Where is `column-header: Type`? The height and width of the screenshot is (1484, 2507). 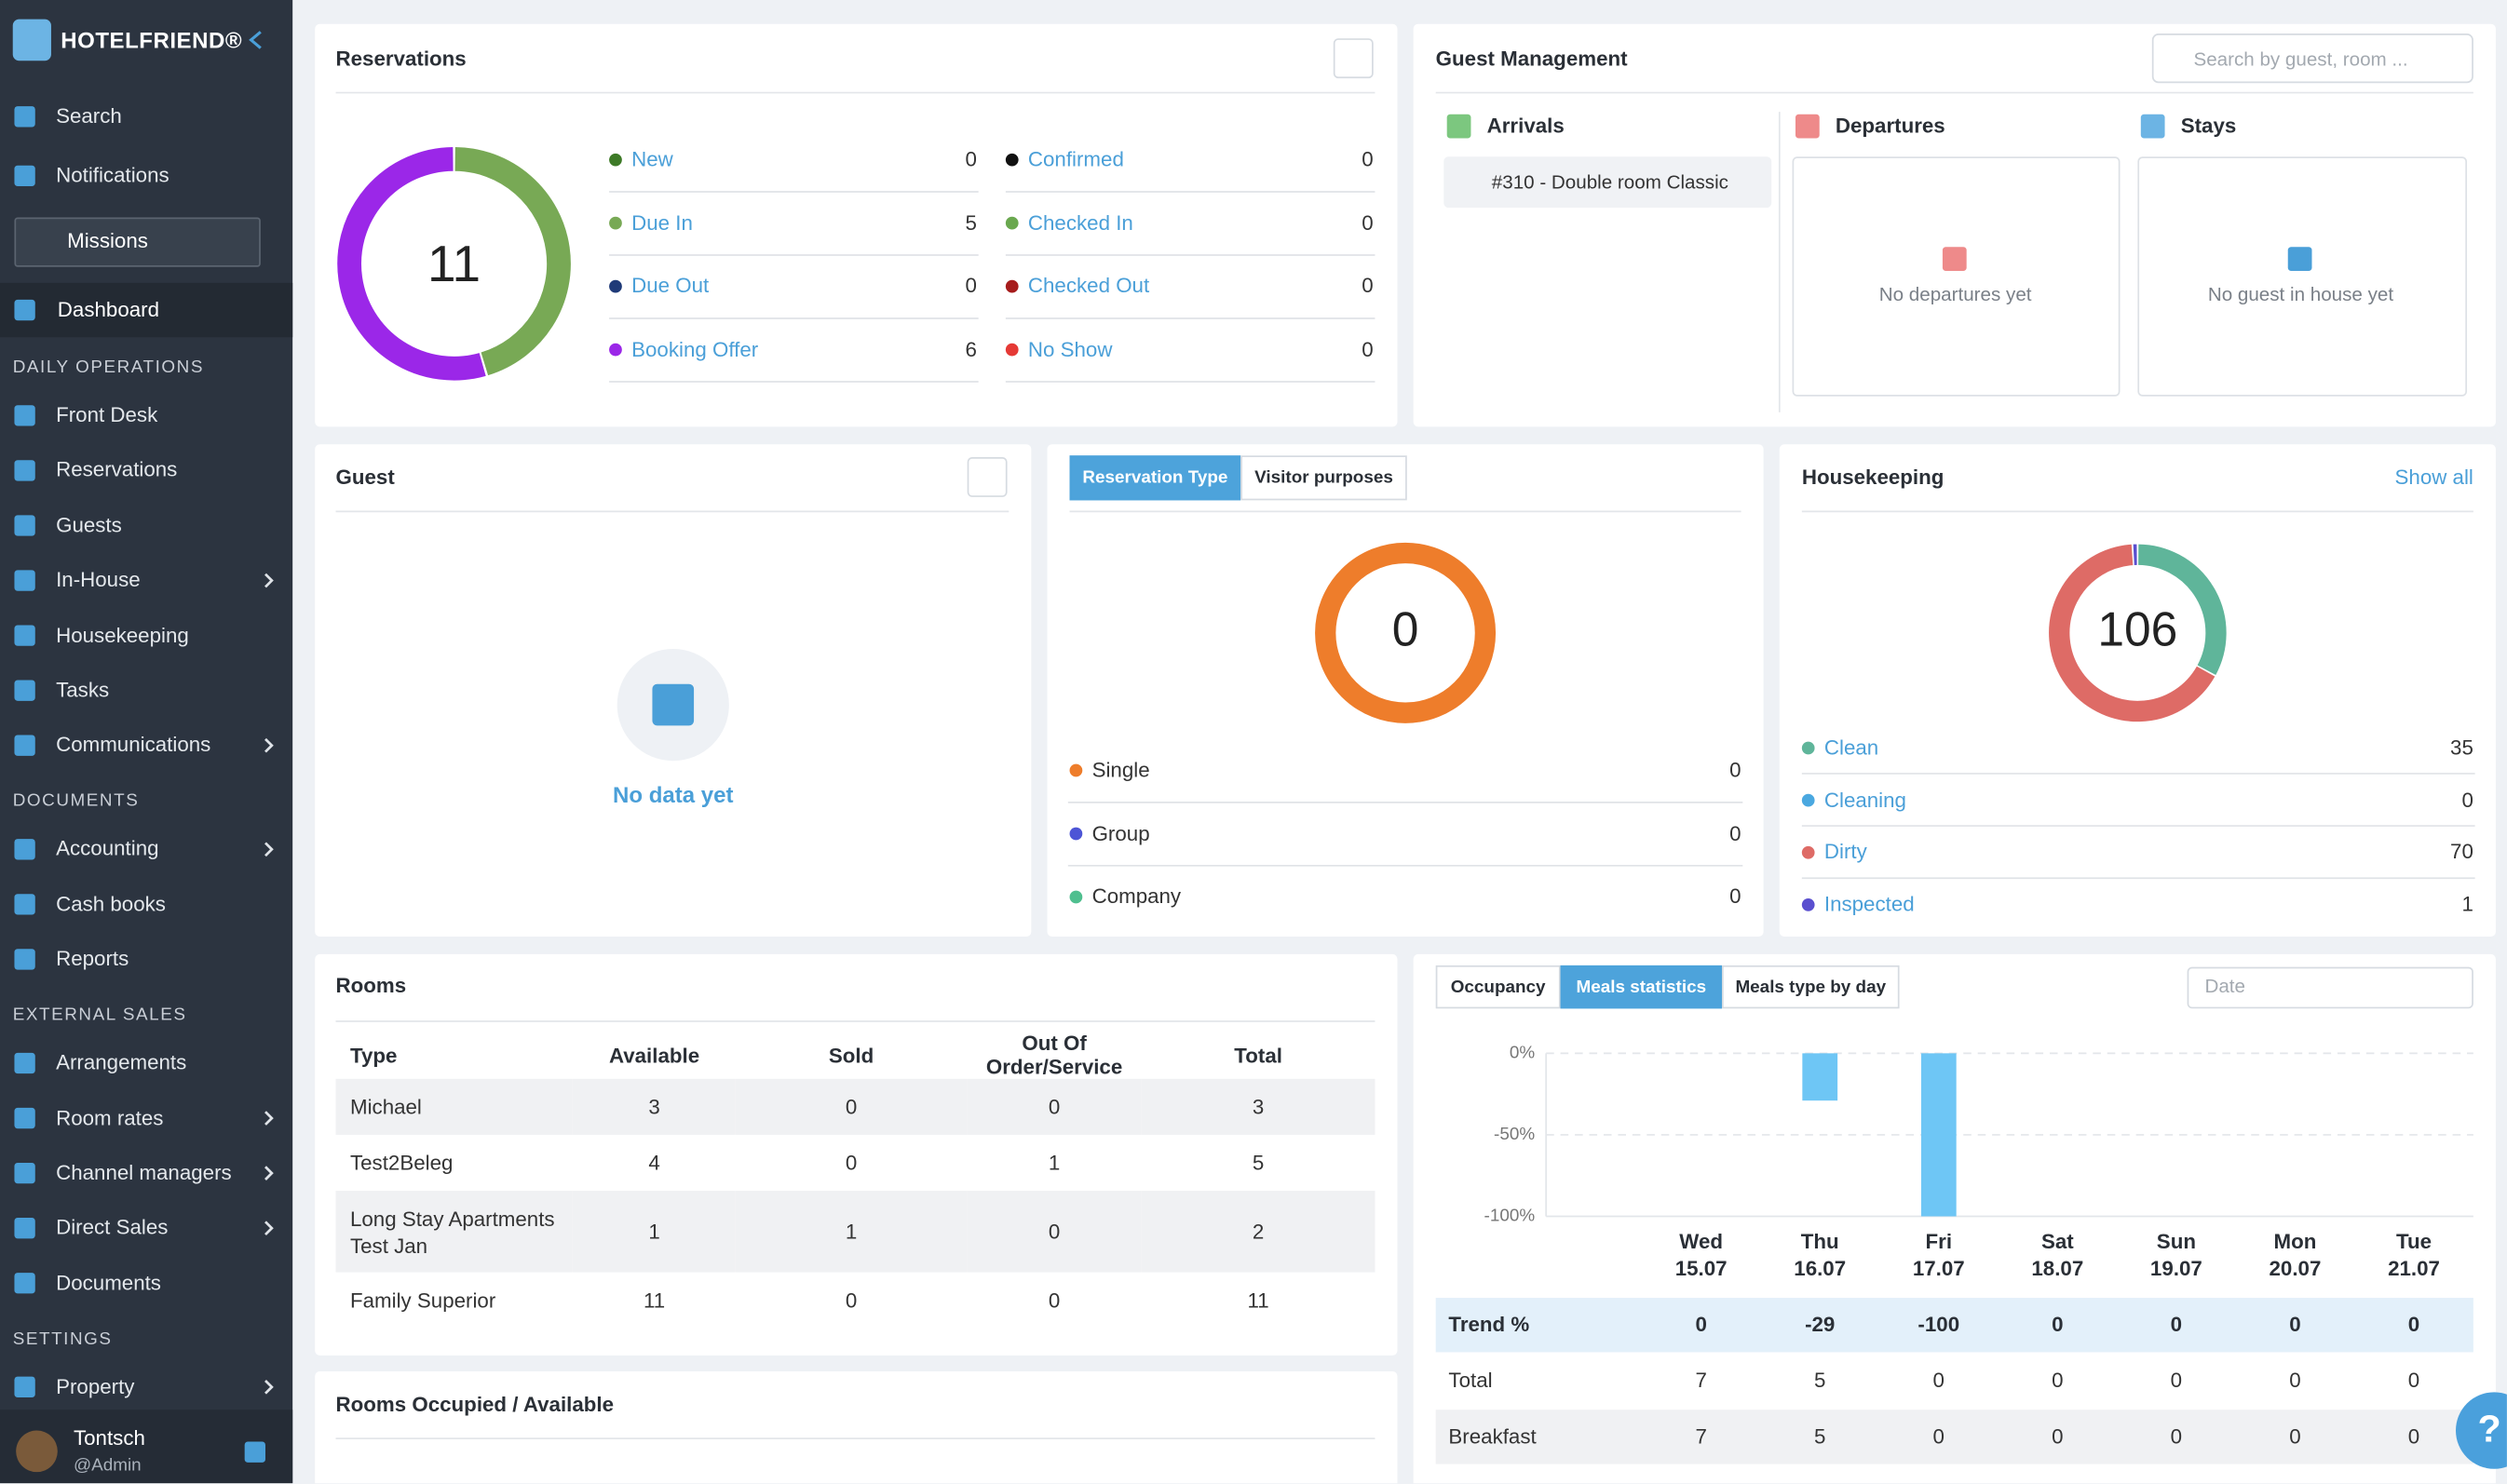 column-header: Type is located at coordinates (373, 1055).